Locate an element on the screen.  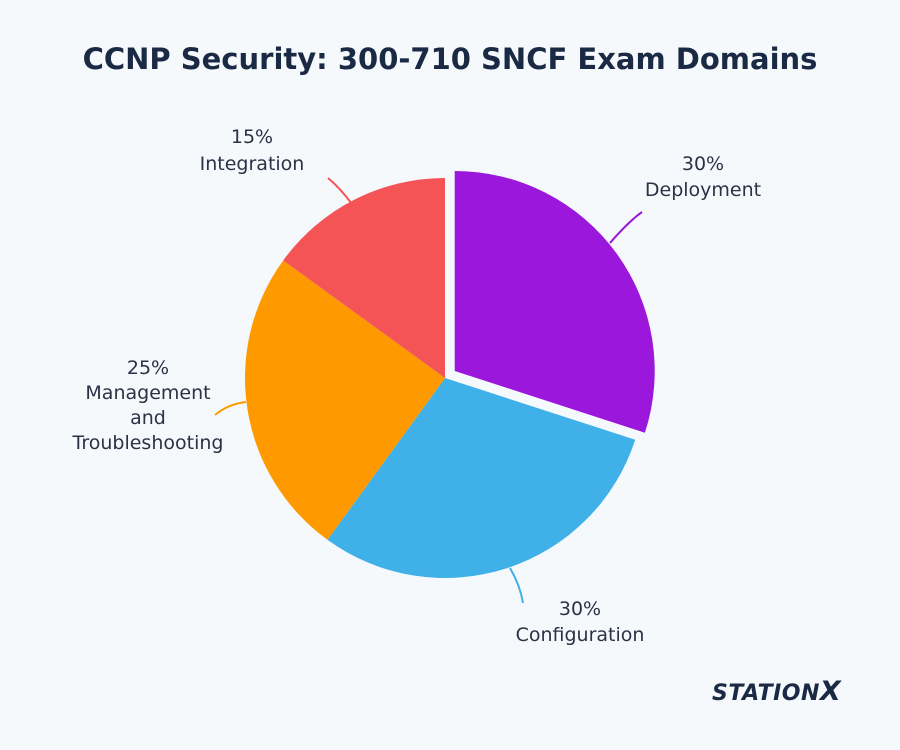
pie-slice-integration is located at coordinates (364, 278).